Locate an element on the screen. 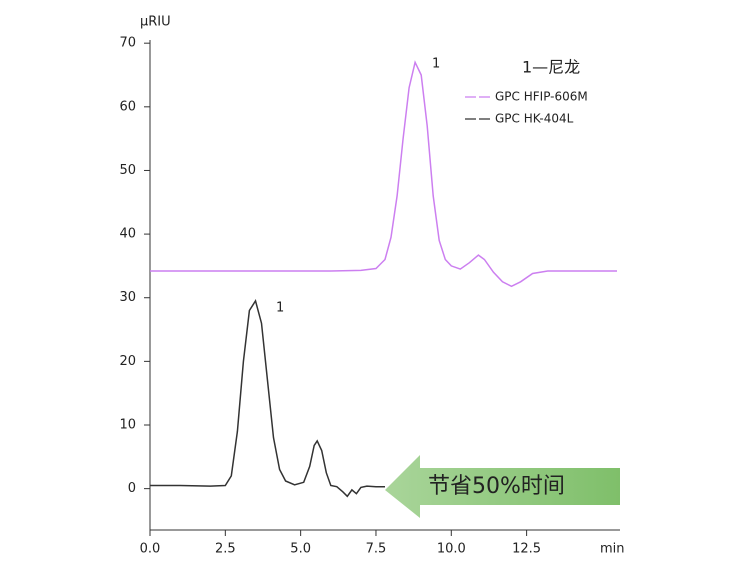 This screenshot has height=578, width=756. x-tick-label: 2.5 is located at coordinates (225, 549).